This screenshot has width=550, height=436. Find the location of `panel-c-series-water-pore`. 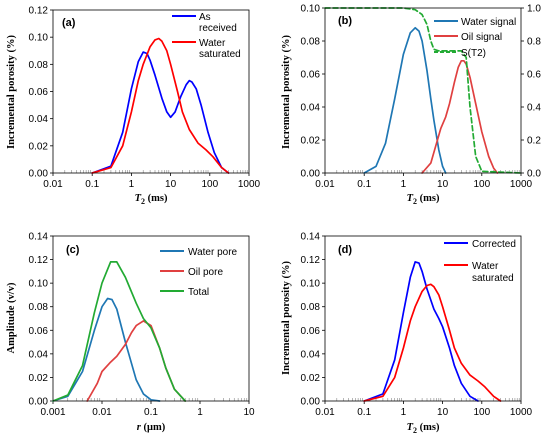

panel-c-series-water-pore is located at coordinates (106, 349).